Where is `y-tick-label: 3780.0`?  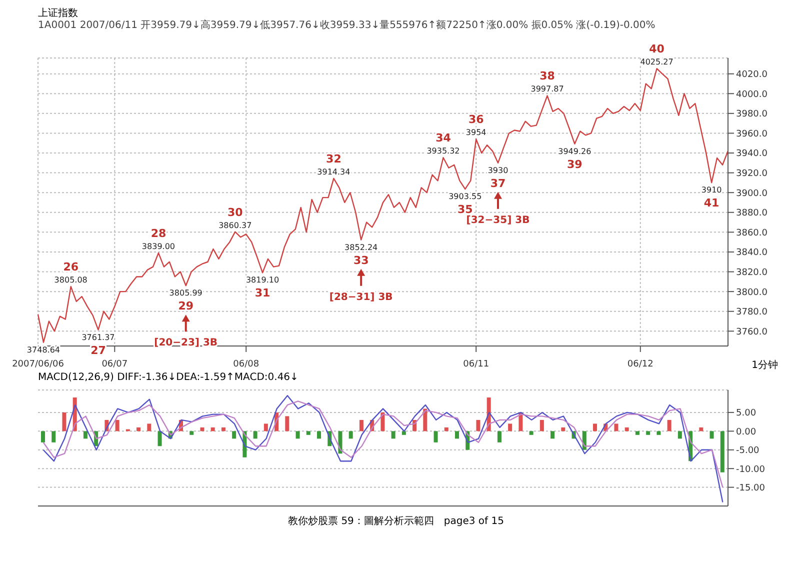
y-tick-label: 3780.0 is located at coordinates (752, 313).